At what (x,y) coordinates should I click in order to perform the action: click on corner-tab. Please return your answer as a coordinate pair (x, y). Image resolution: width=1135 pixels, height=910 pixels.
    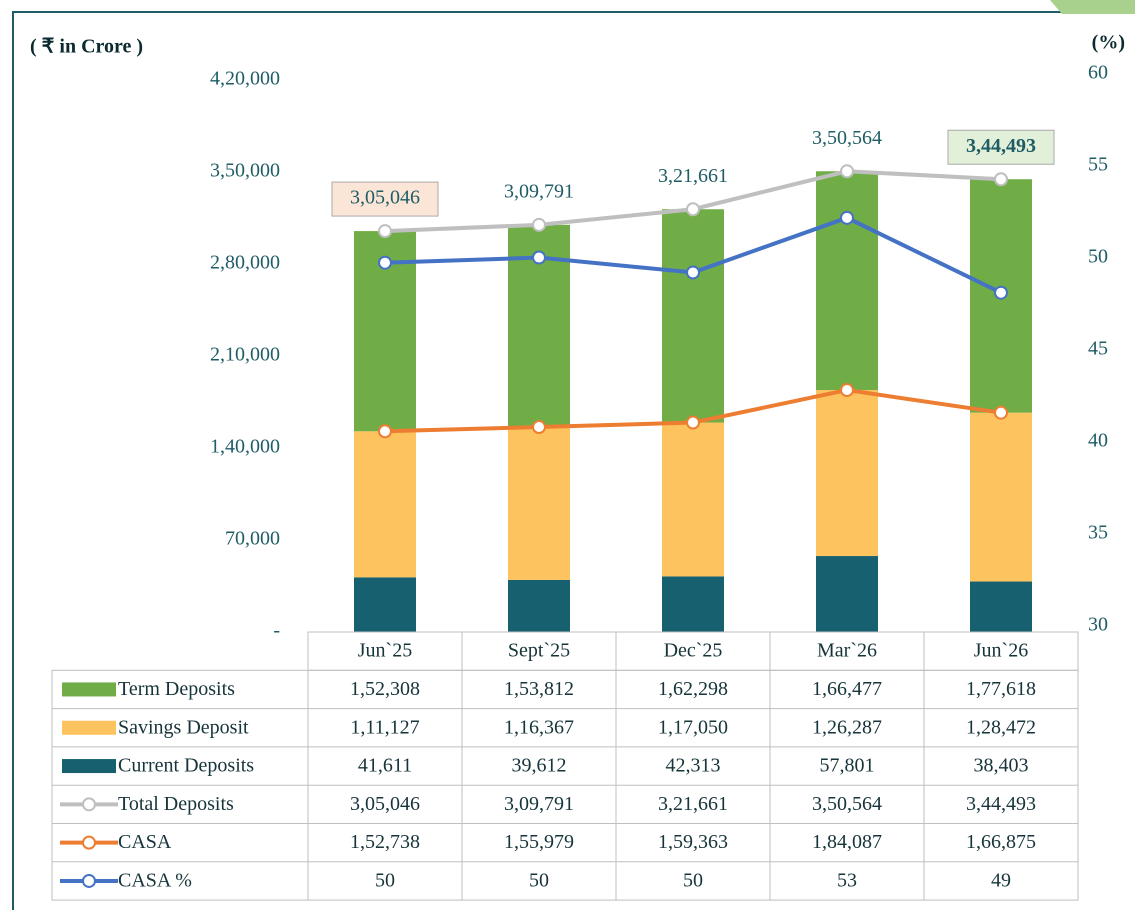
    Looking at the image, I should click on (1092, 7).